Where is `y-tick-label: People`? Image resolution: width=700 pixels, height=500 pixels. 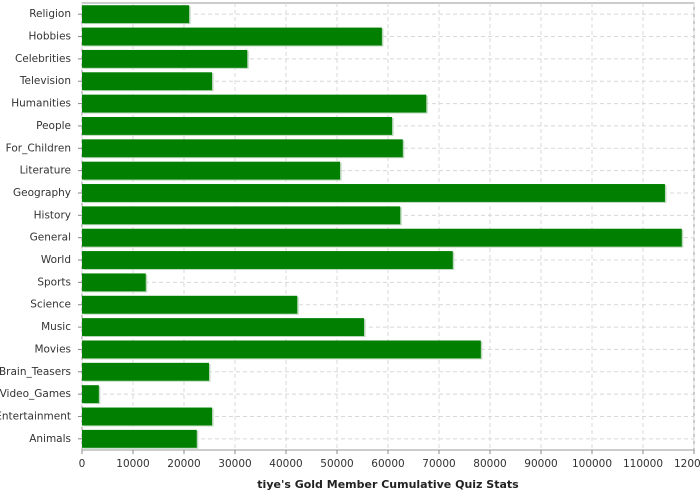 y-tick-label: People is located at coordinates (53, 126).